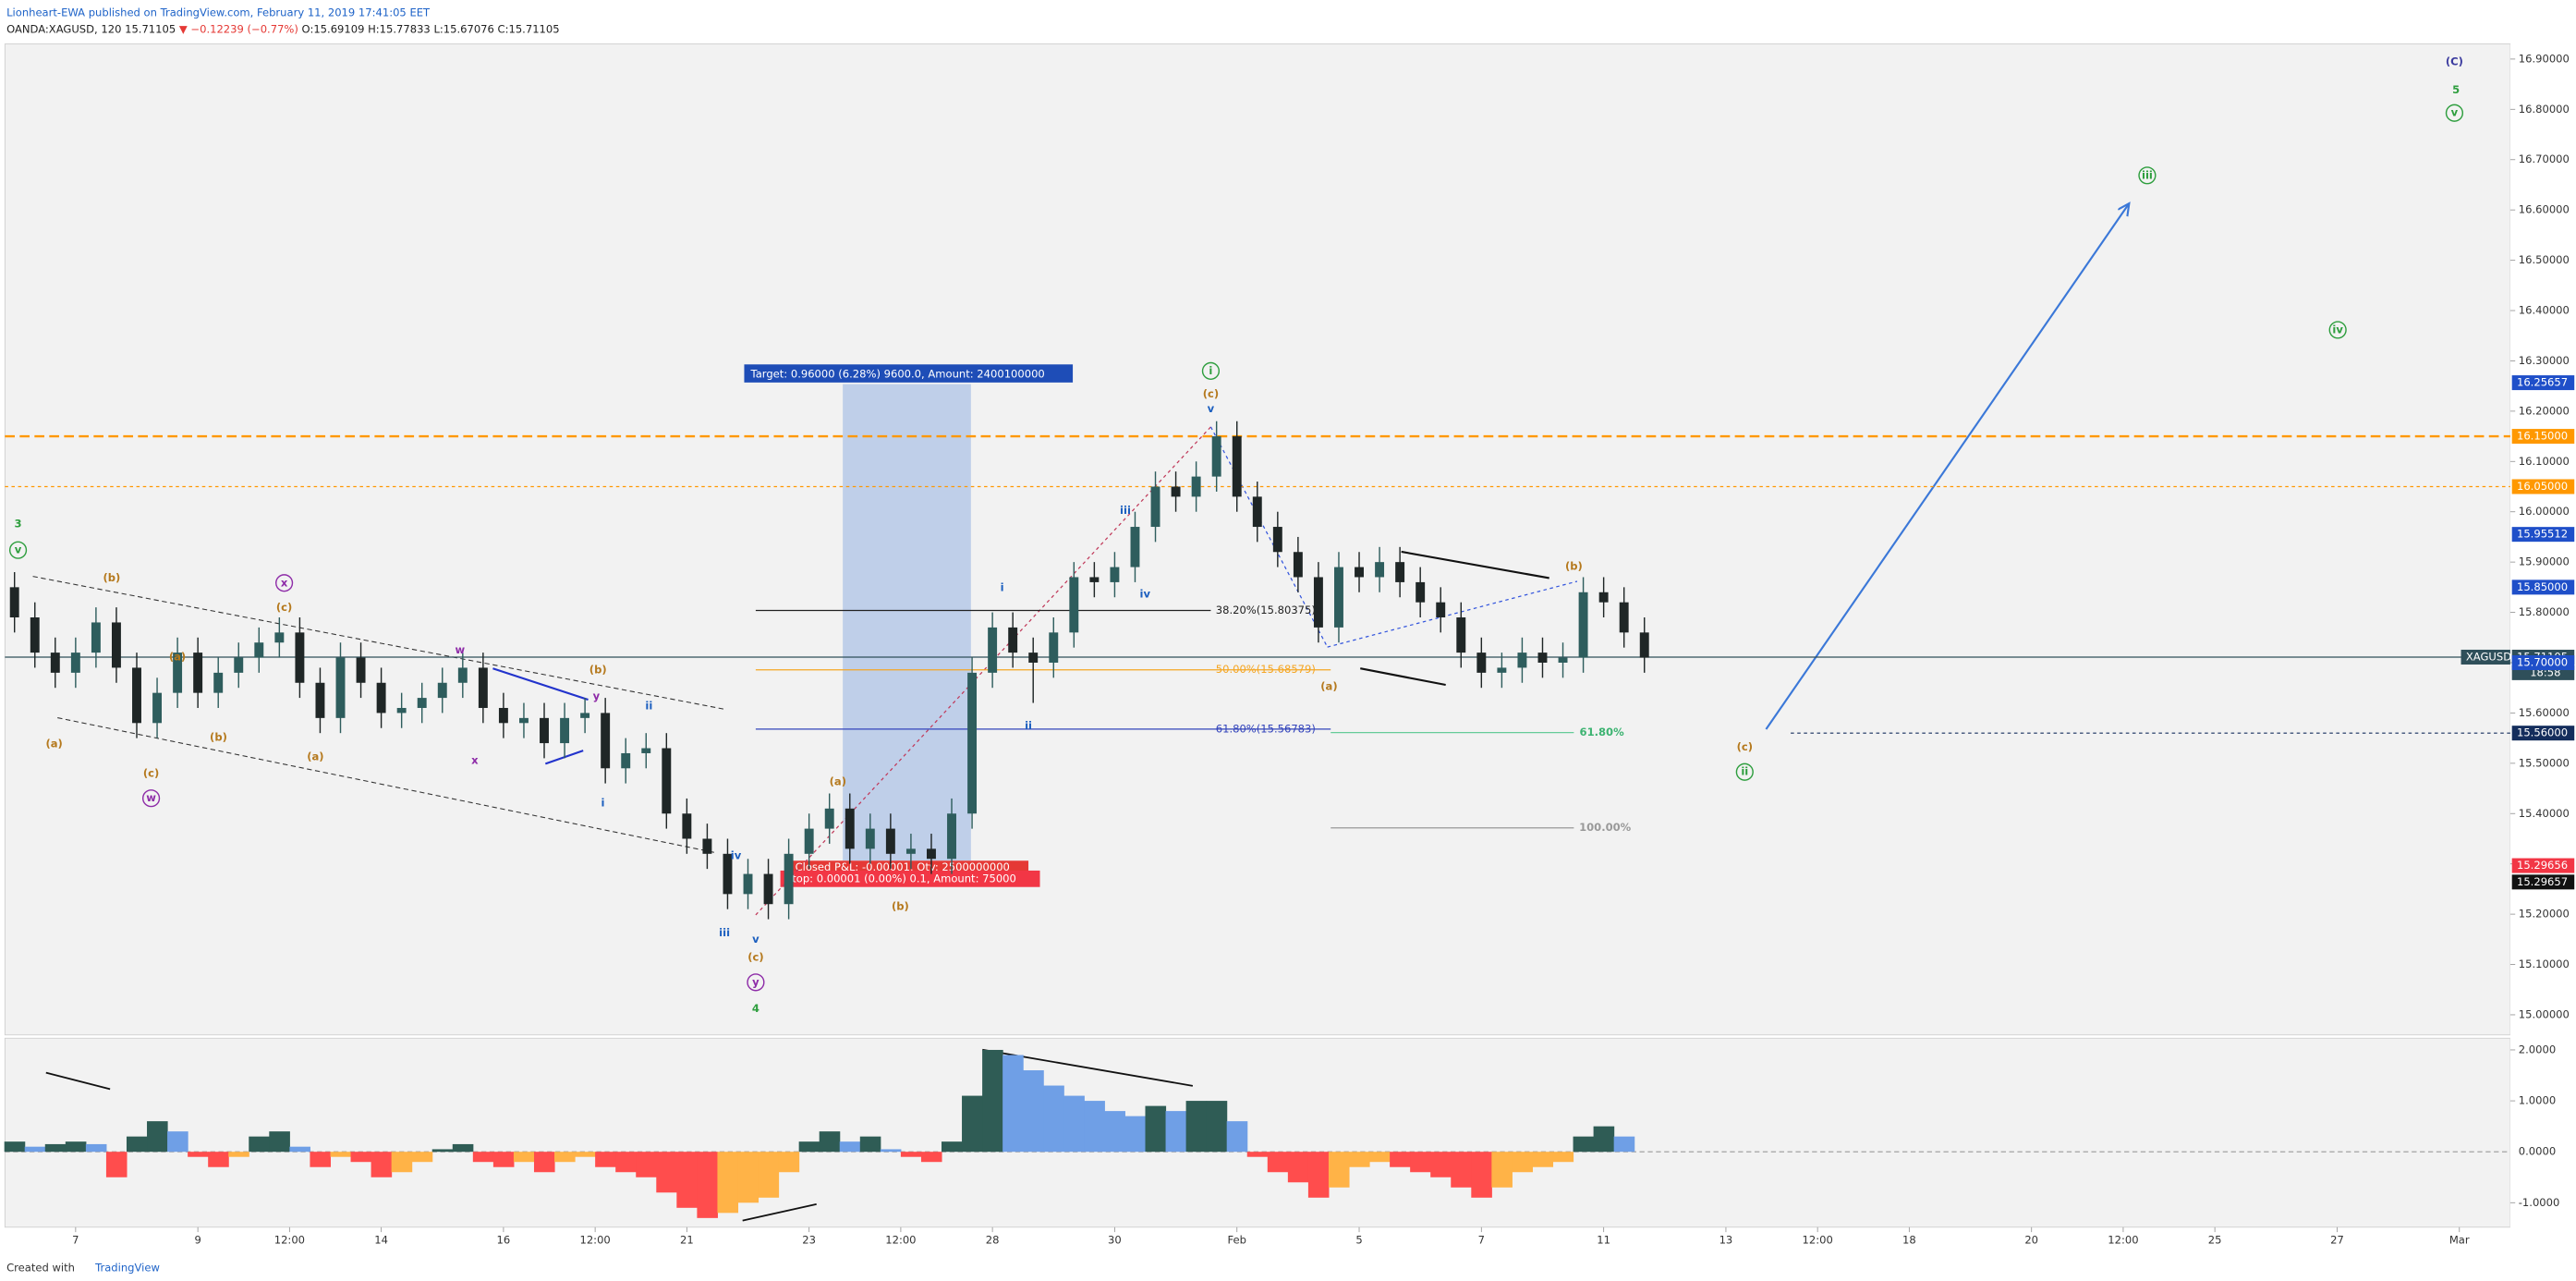  Describe the element at coordinates (2544, 561) in the screenshot. I see `y-tick-label: 15.90000` at that location.